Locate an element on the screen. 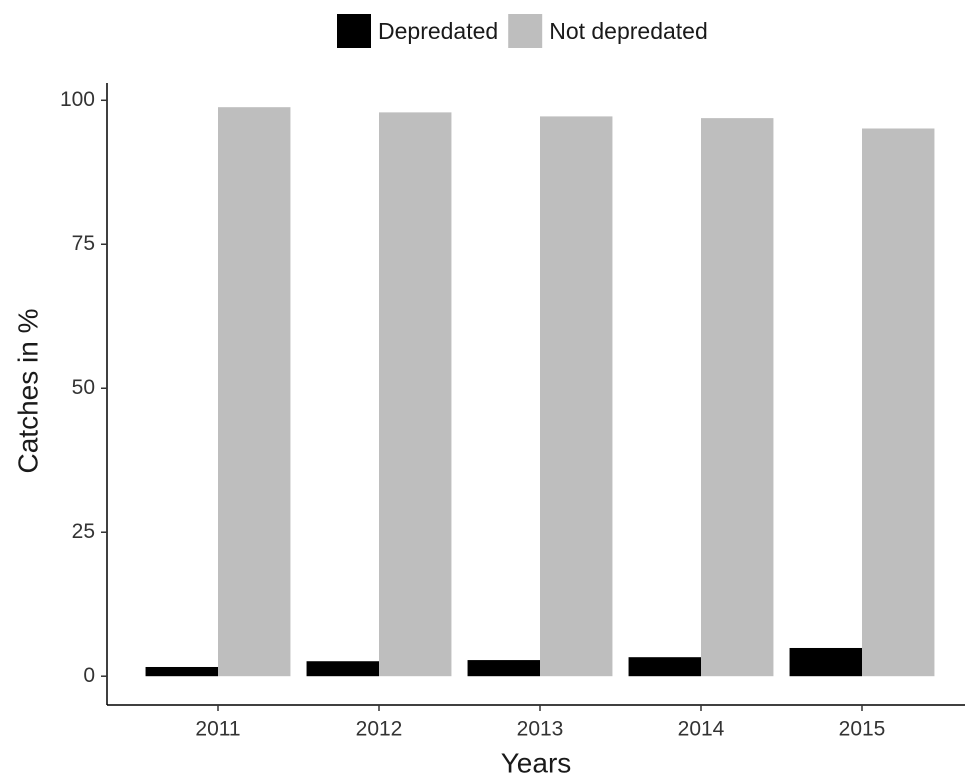  y-tick-label: 50 is located at coordinates (83, 387).